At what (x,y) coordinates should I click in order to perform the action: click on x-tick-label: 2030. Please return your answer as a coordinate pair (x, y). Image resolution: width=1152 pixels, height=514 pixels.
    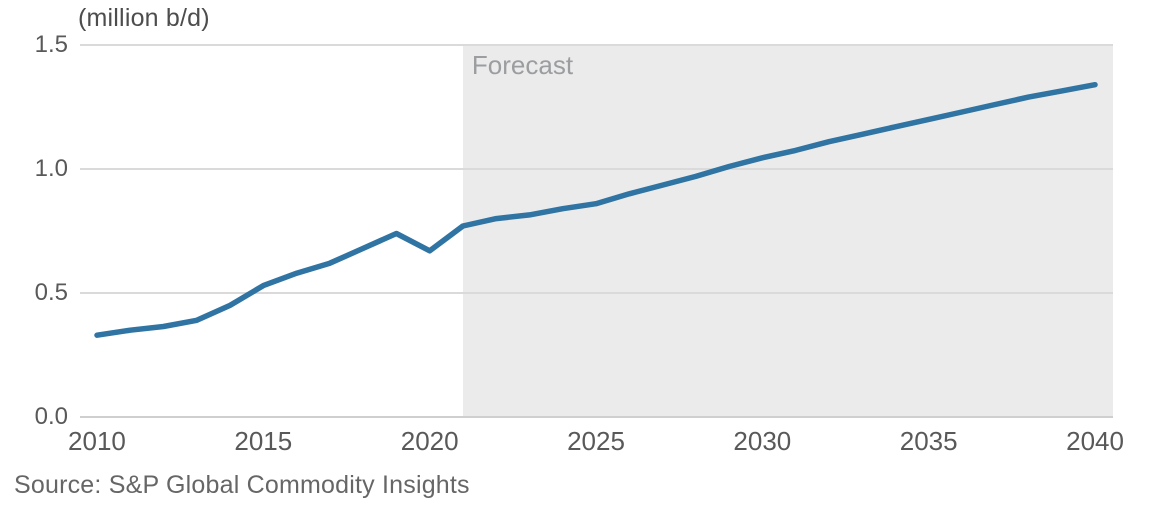
    Looking at the image, I should click on (762, 441).